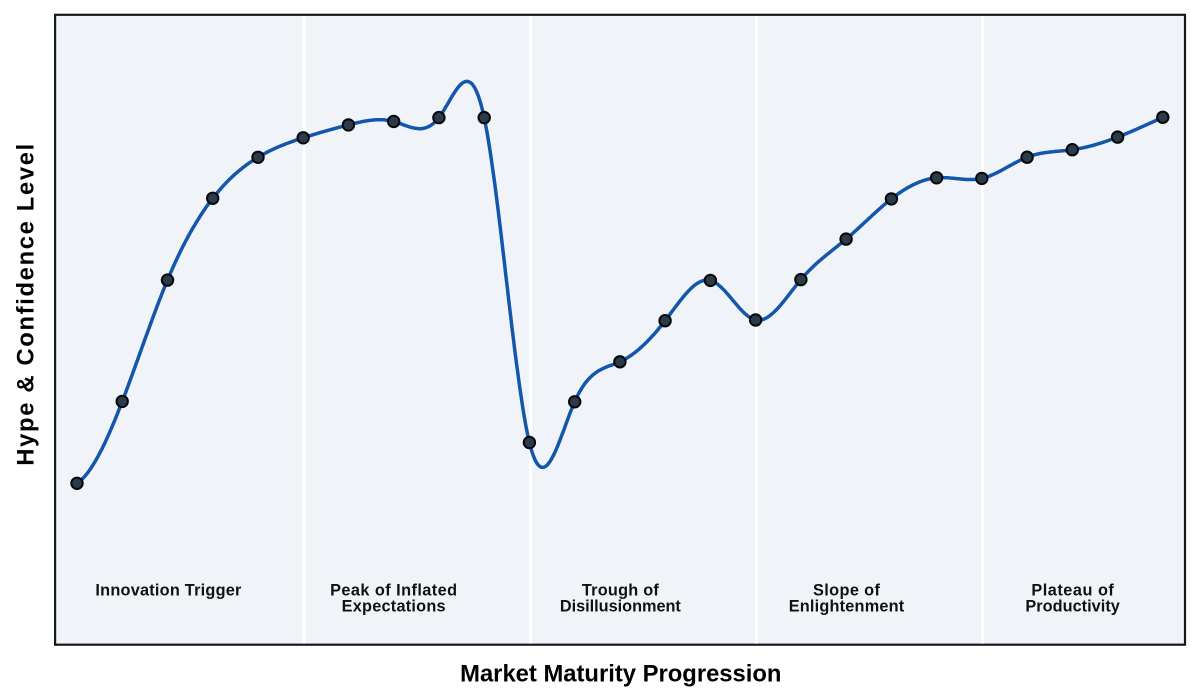  What do you see at coordinates (1072, 607) in the screenshot?
I see `svg-text: Productivity` at bounding box center [1072, 607].